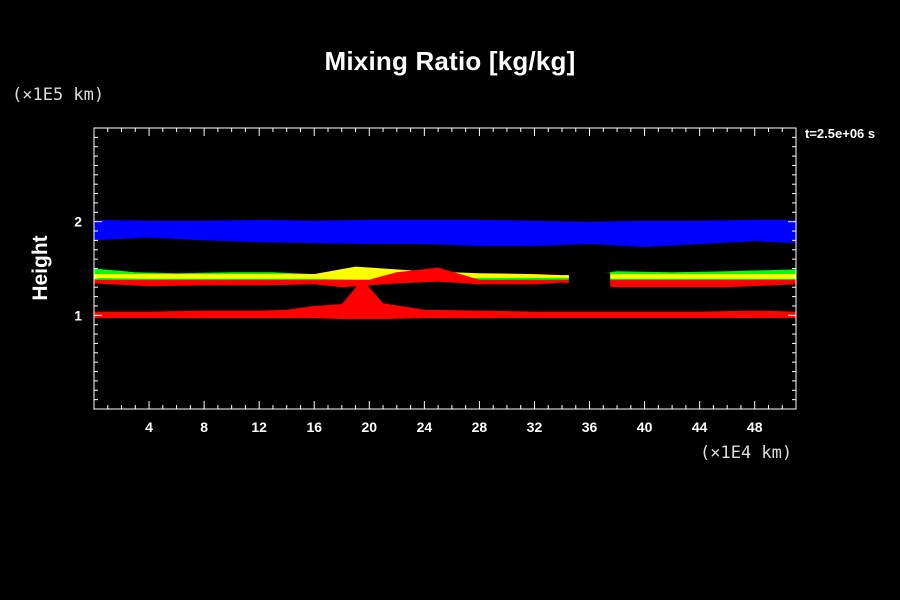  I want to click on y-tick-label: 1, so click(78, 315).